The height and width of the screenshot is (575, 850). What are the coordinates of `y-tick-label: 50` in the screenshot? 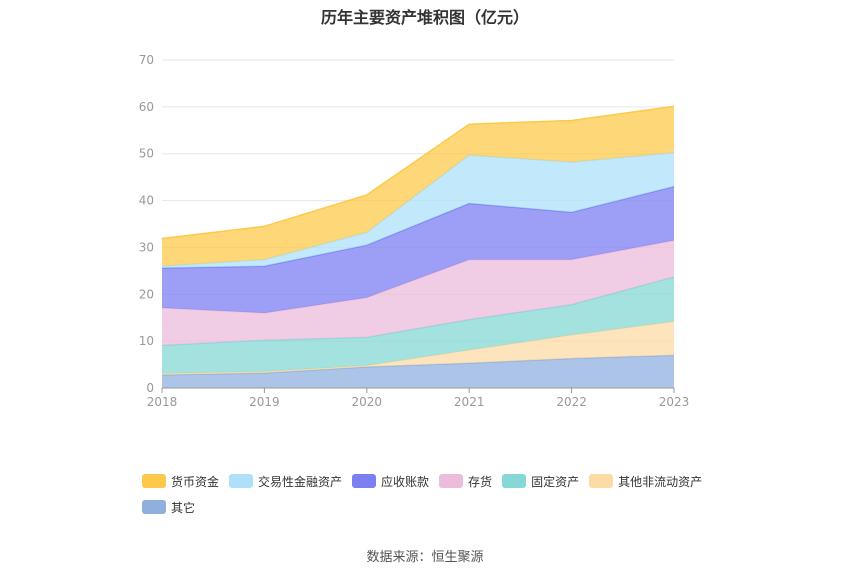 It's located at (146, 154).